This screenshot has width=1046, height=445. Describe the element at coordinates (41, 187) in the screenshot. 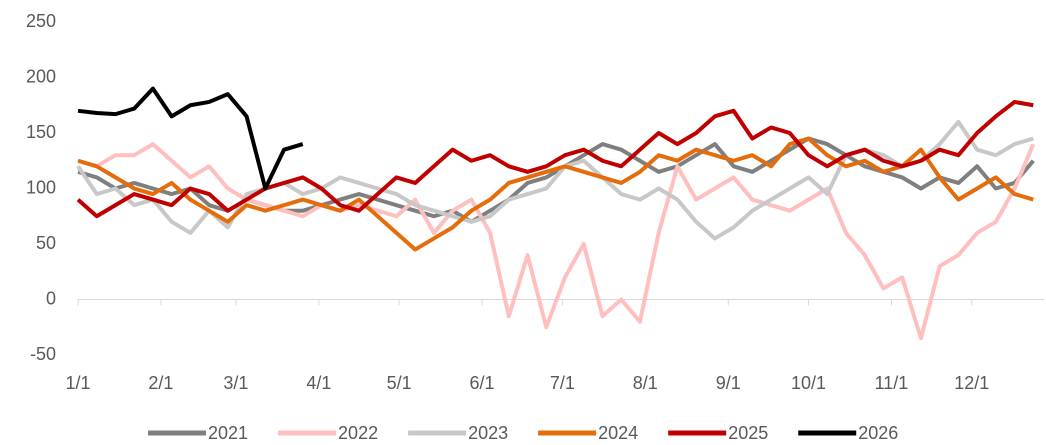

I see `y-tick-label: 100` at that location.